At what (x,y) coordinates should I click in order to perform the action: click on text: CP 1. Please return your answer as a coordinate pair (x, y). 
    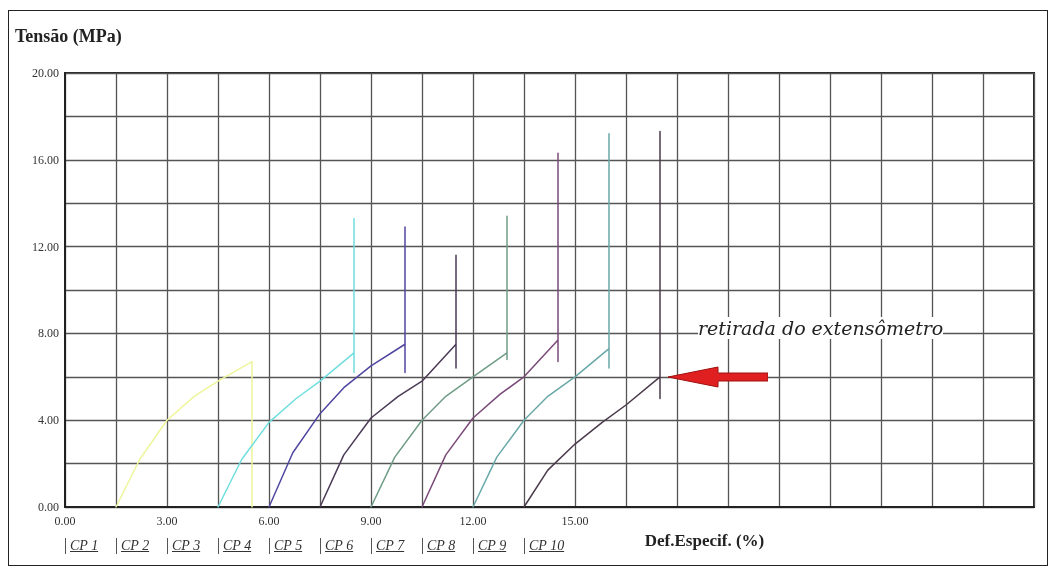
    Looking at the image, I should click on (82, 546).